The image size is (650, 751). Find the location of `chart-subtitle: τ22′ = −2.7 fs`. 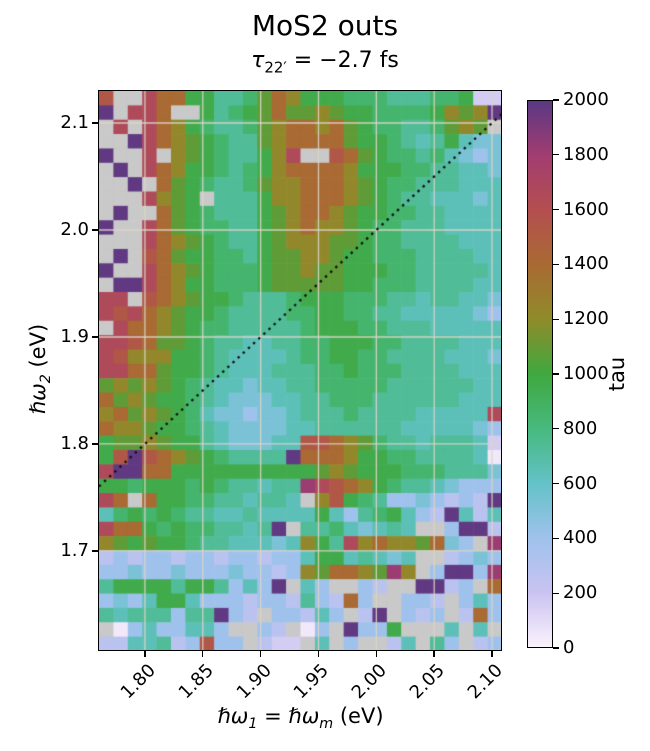

chart-subtitle: τ22′ = −2.7 fs is located at coordinates (325, 64).